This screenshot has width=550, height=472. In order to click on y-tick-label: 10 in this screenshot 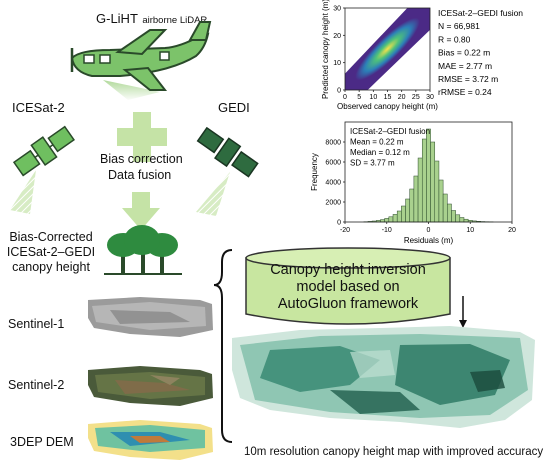, I will do `click(337, 63)`.